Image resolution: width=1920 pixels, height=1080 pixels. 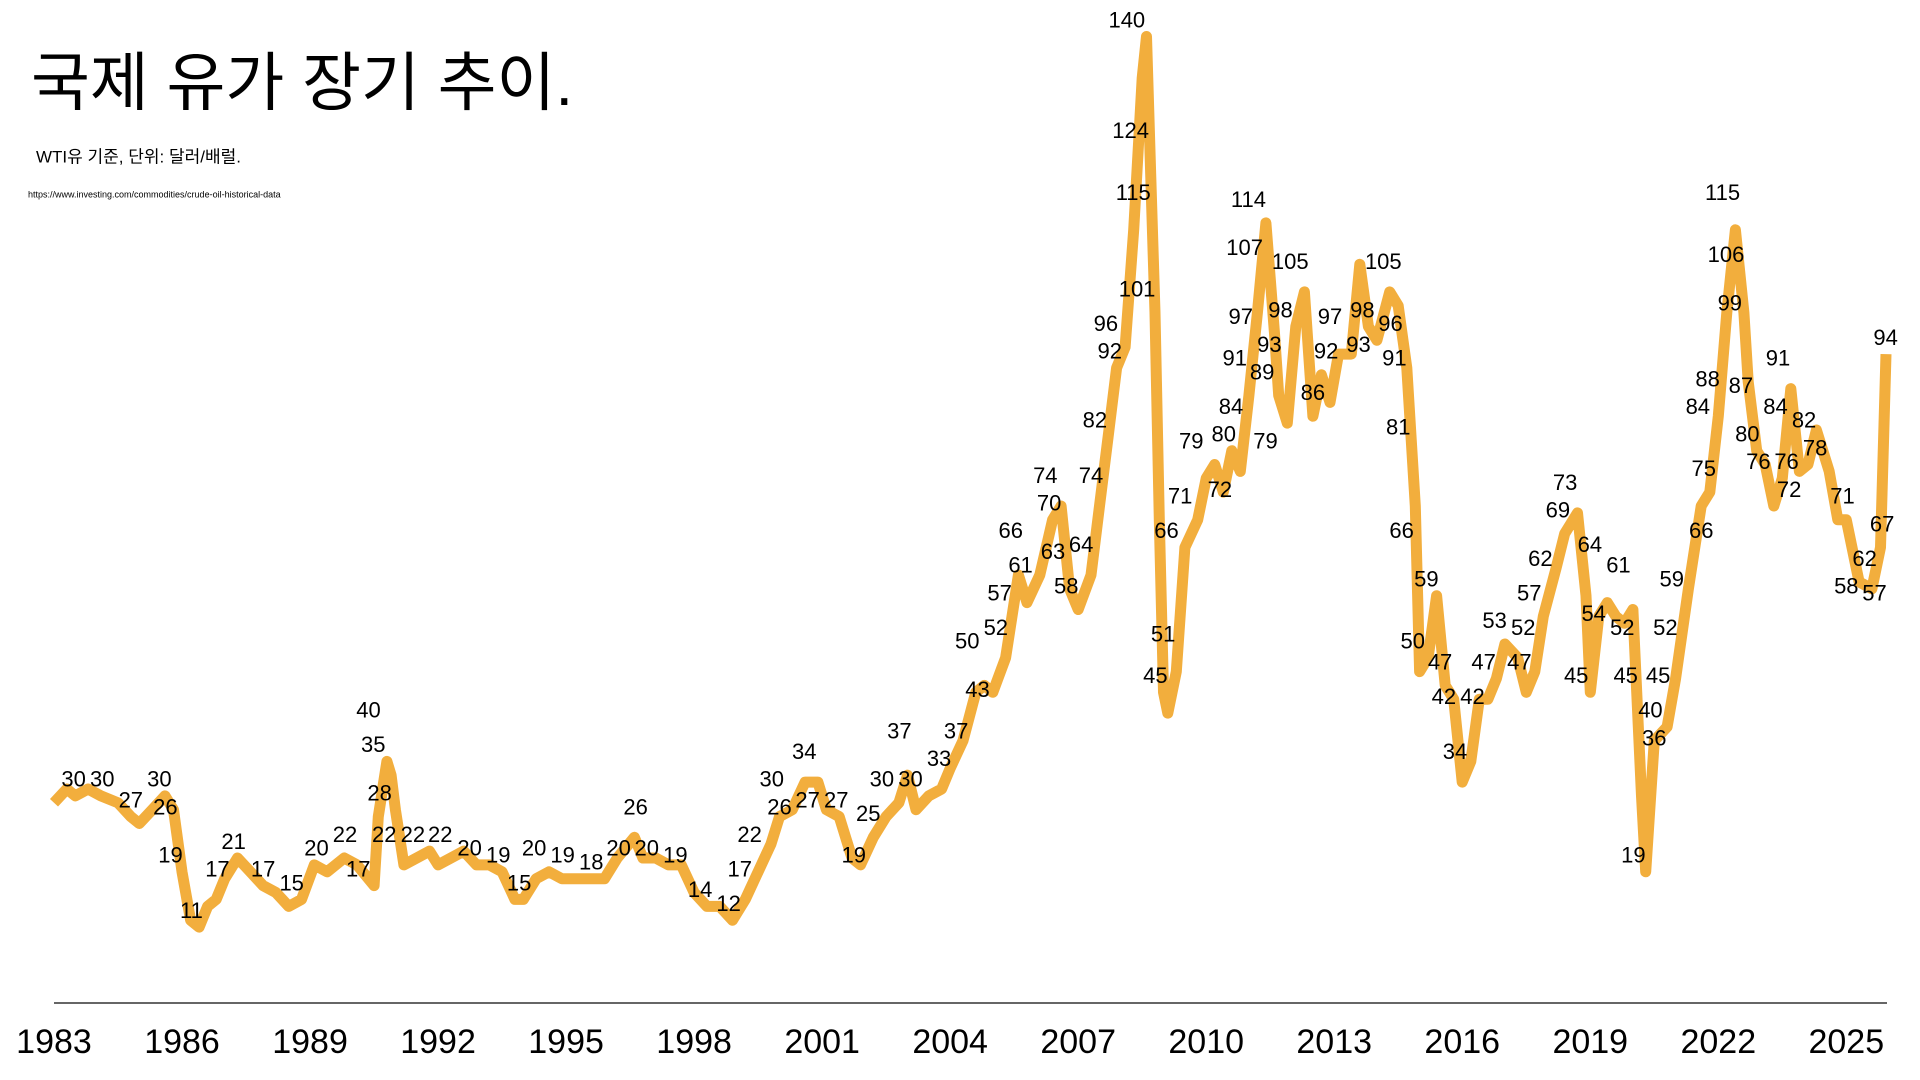 I want to click on x-tick-label: 1992, so click(x=438, y=1042).